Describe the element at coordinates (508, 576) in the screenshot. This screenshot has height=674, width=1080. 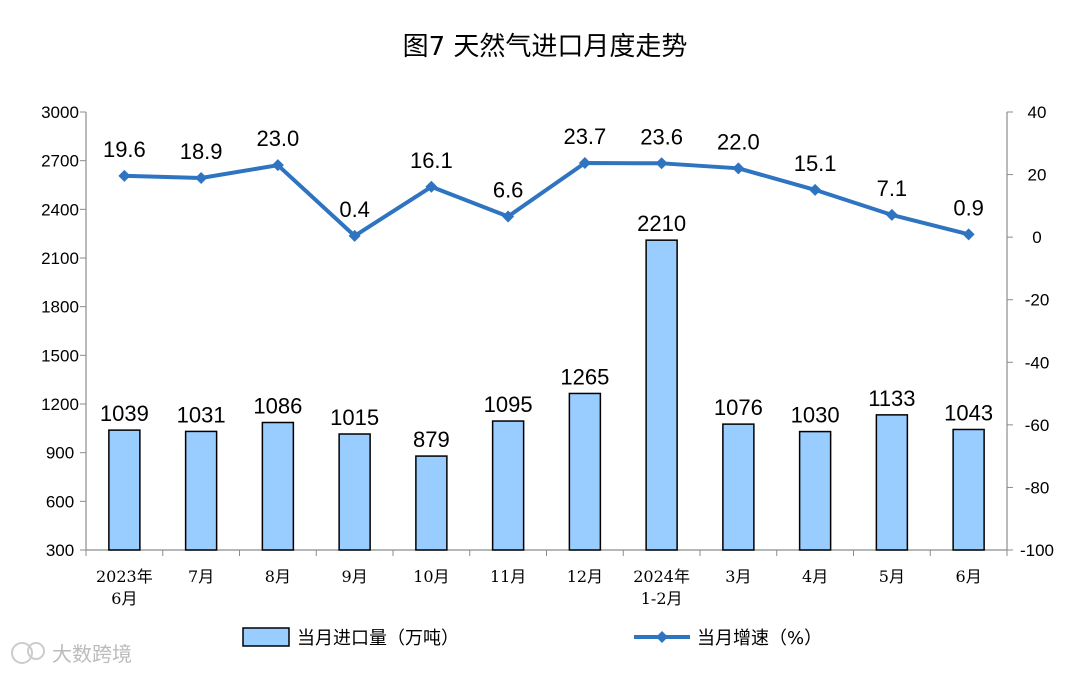
I see `category-label: 11月` at that location.